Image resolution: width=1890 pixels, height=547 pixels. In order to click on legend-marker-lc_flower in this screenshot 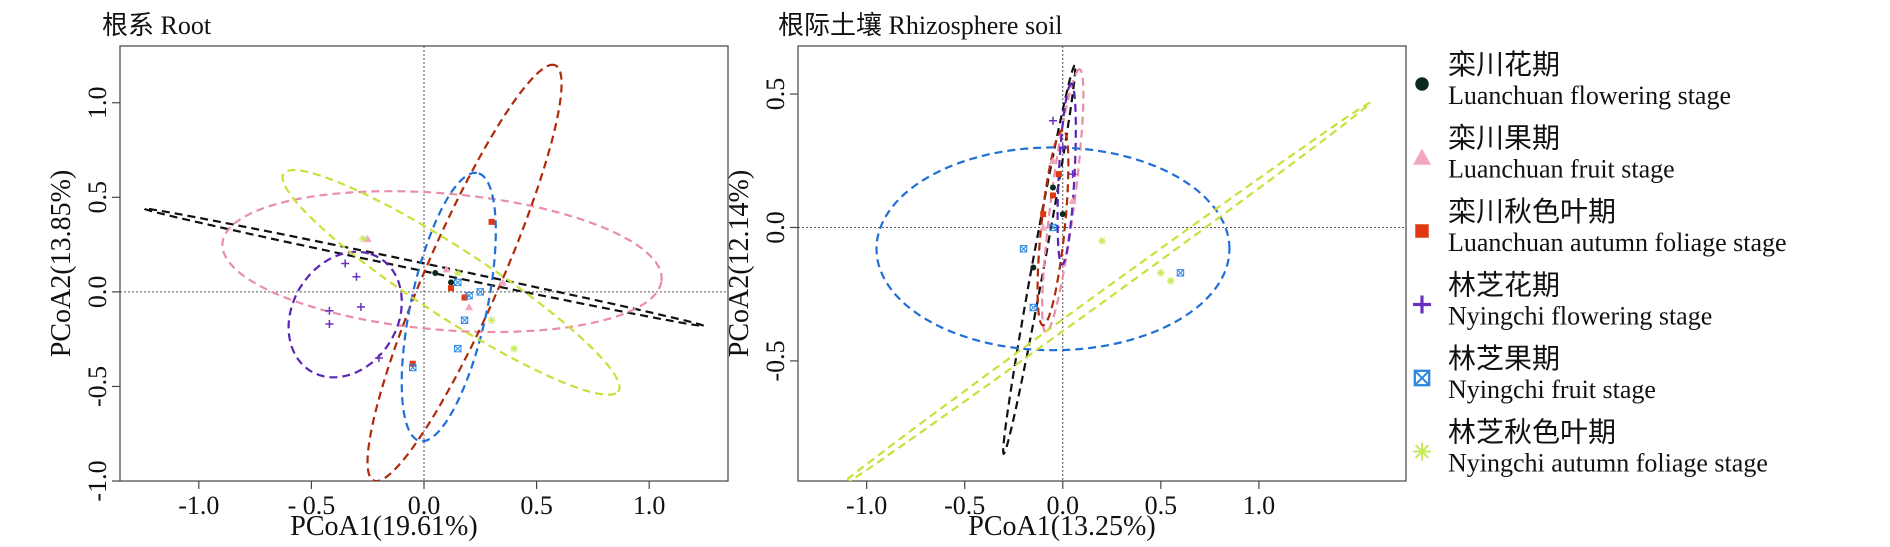, I will do `click(1422, 84)`.